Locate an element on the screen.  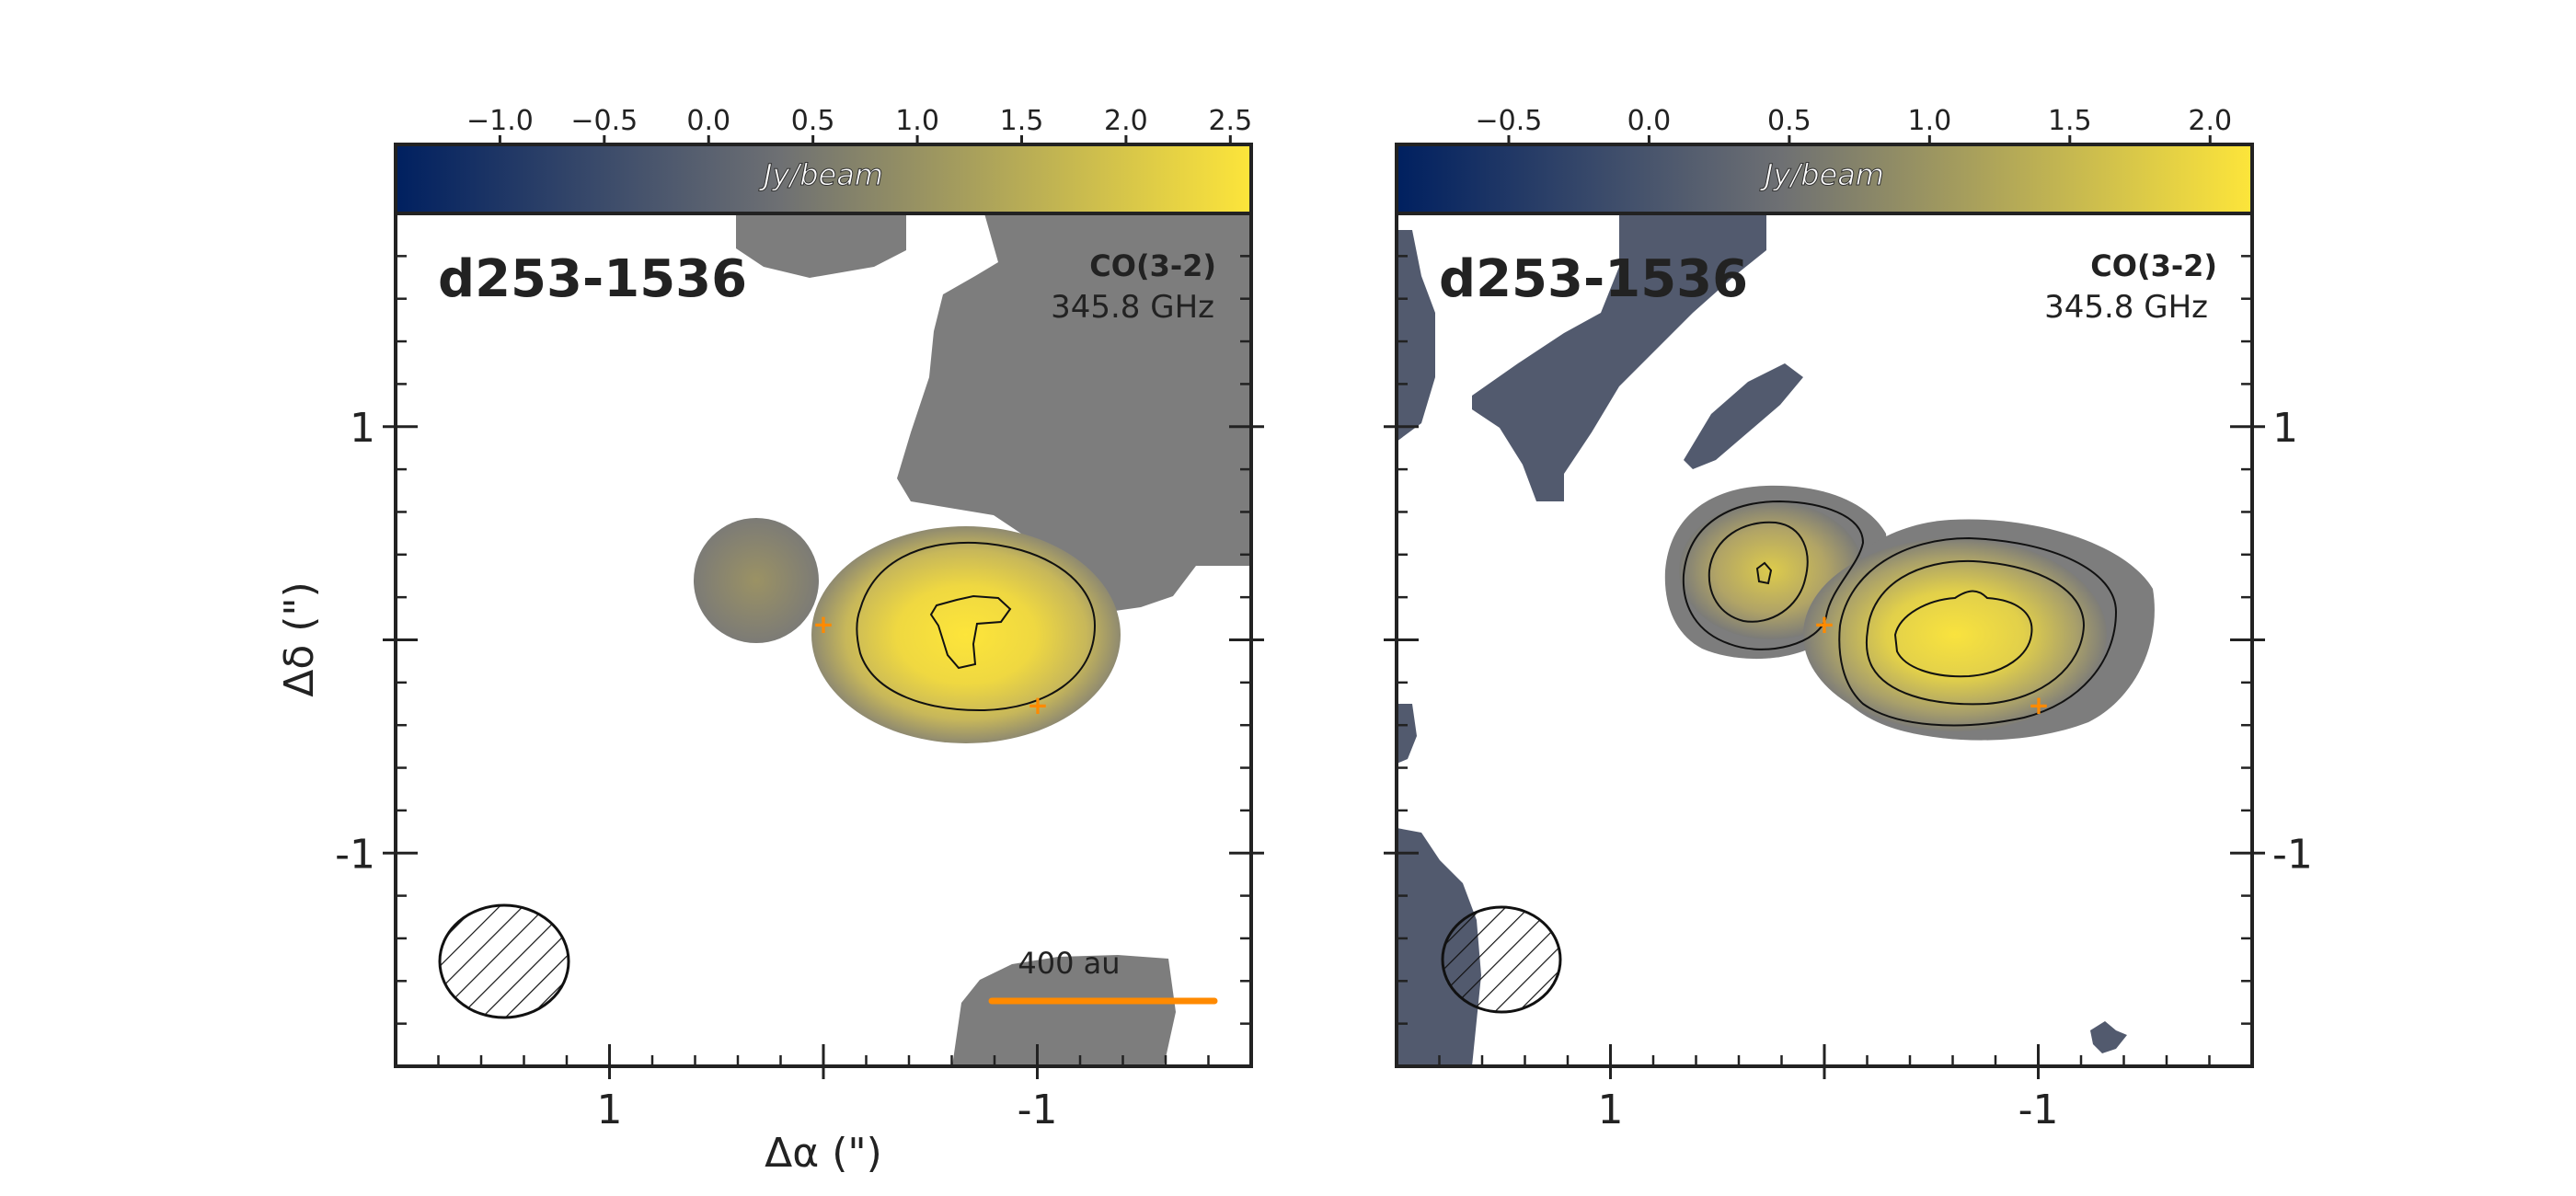
right-line-label: CO(3-2) is located at coordinates (2153, 265).